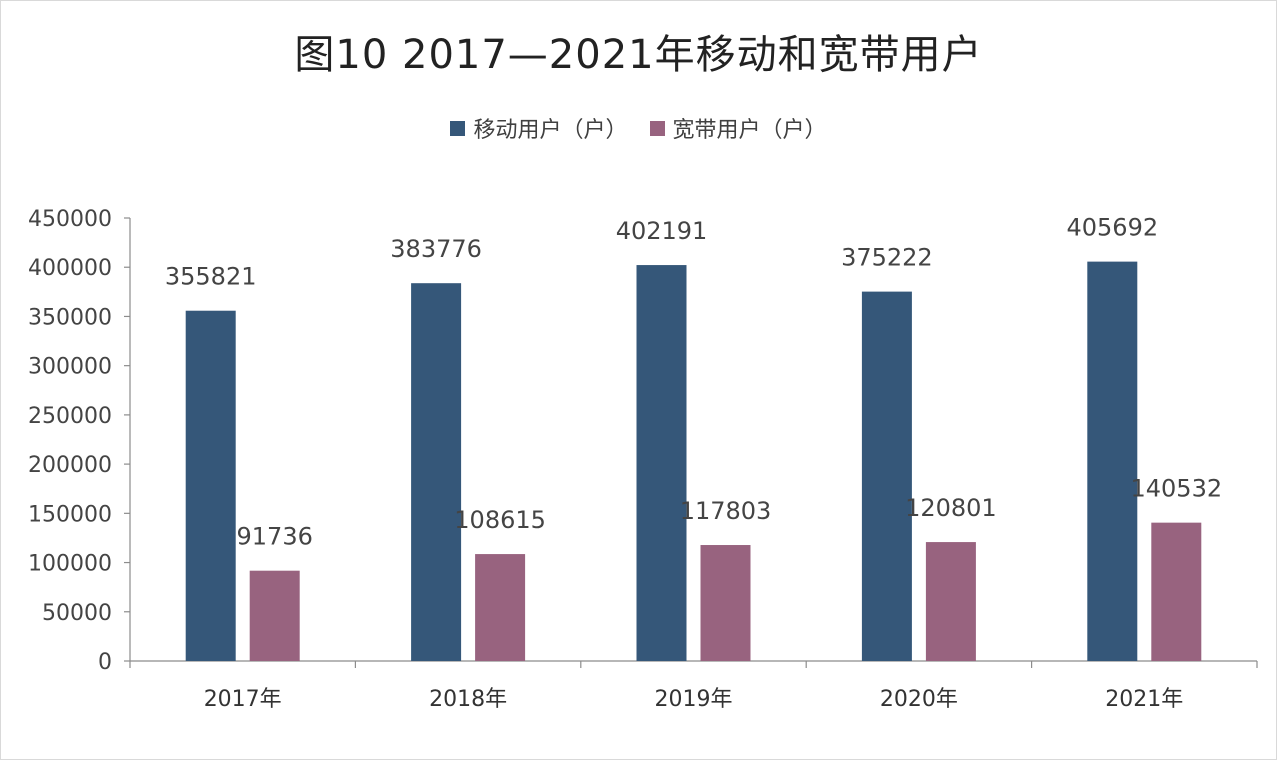  I want to click on data-label-mobile: 402191, so click(662, 231).